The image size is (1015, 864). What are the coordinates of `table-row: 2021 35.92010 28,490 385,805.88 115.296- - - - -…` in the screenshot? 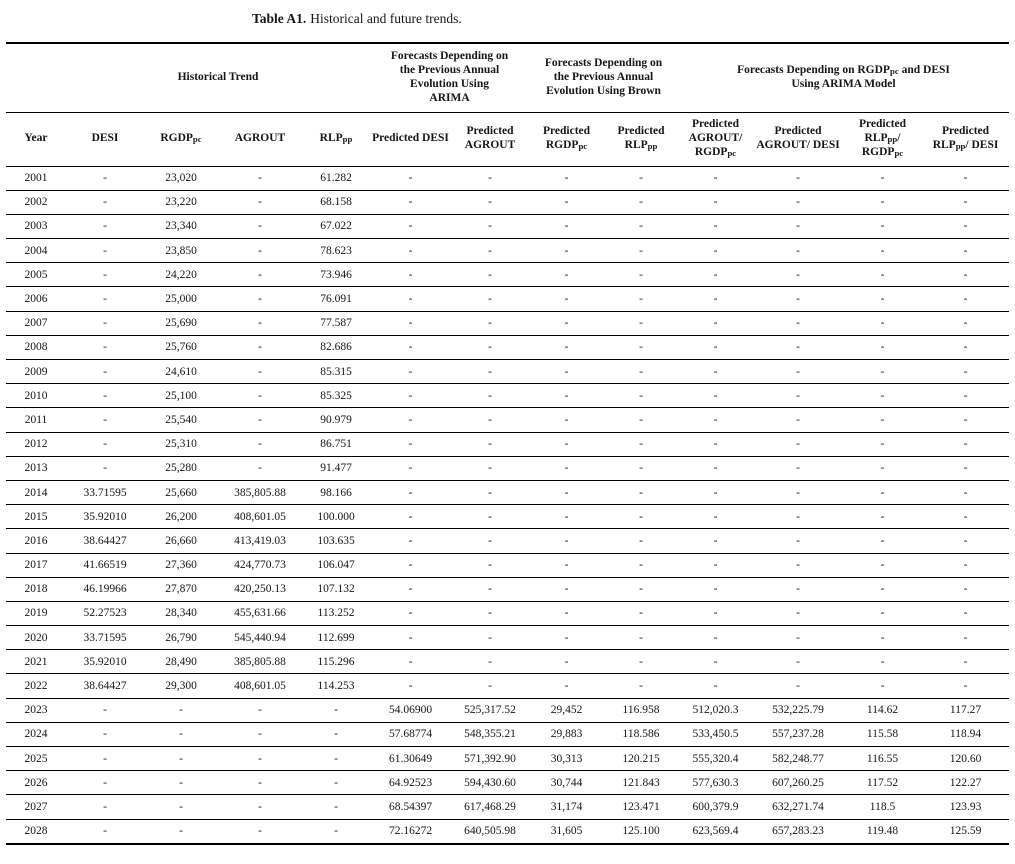 It's located at (508, 662).